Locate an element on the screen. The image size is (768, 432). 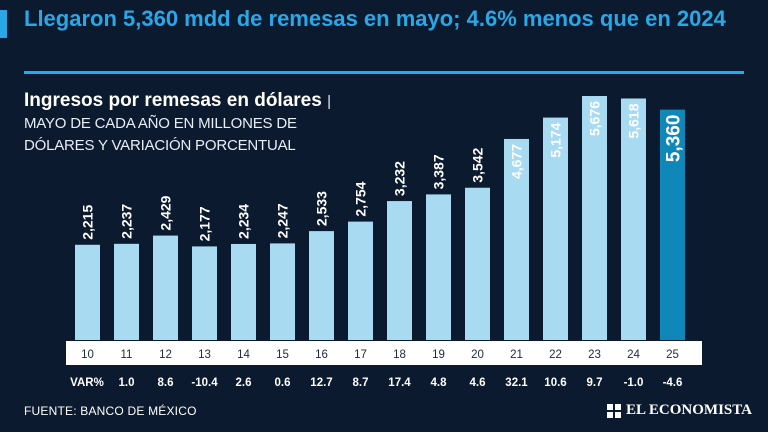
bar-value-label-12: 2,429 is located at coordinates (166, 212).